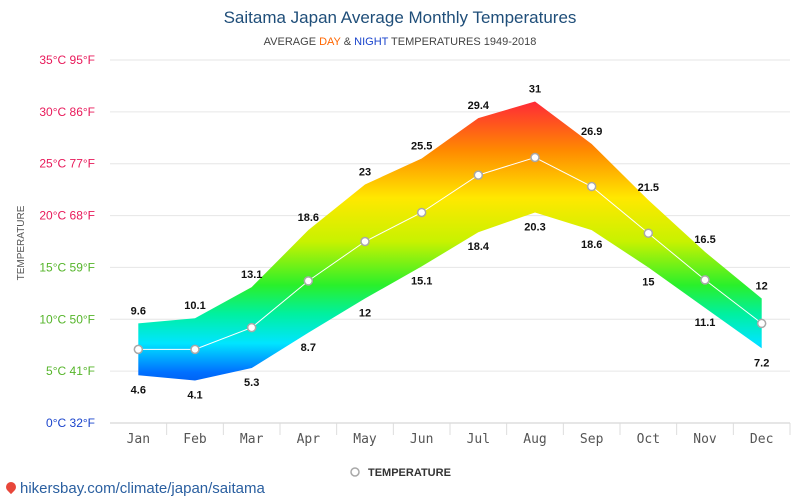 The width and height of the screenshot is (800, 500). I want to click on day-value-label: 23, so click(365, 172).